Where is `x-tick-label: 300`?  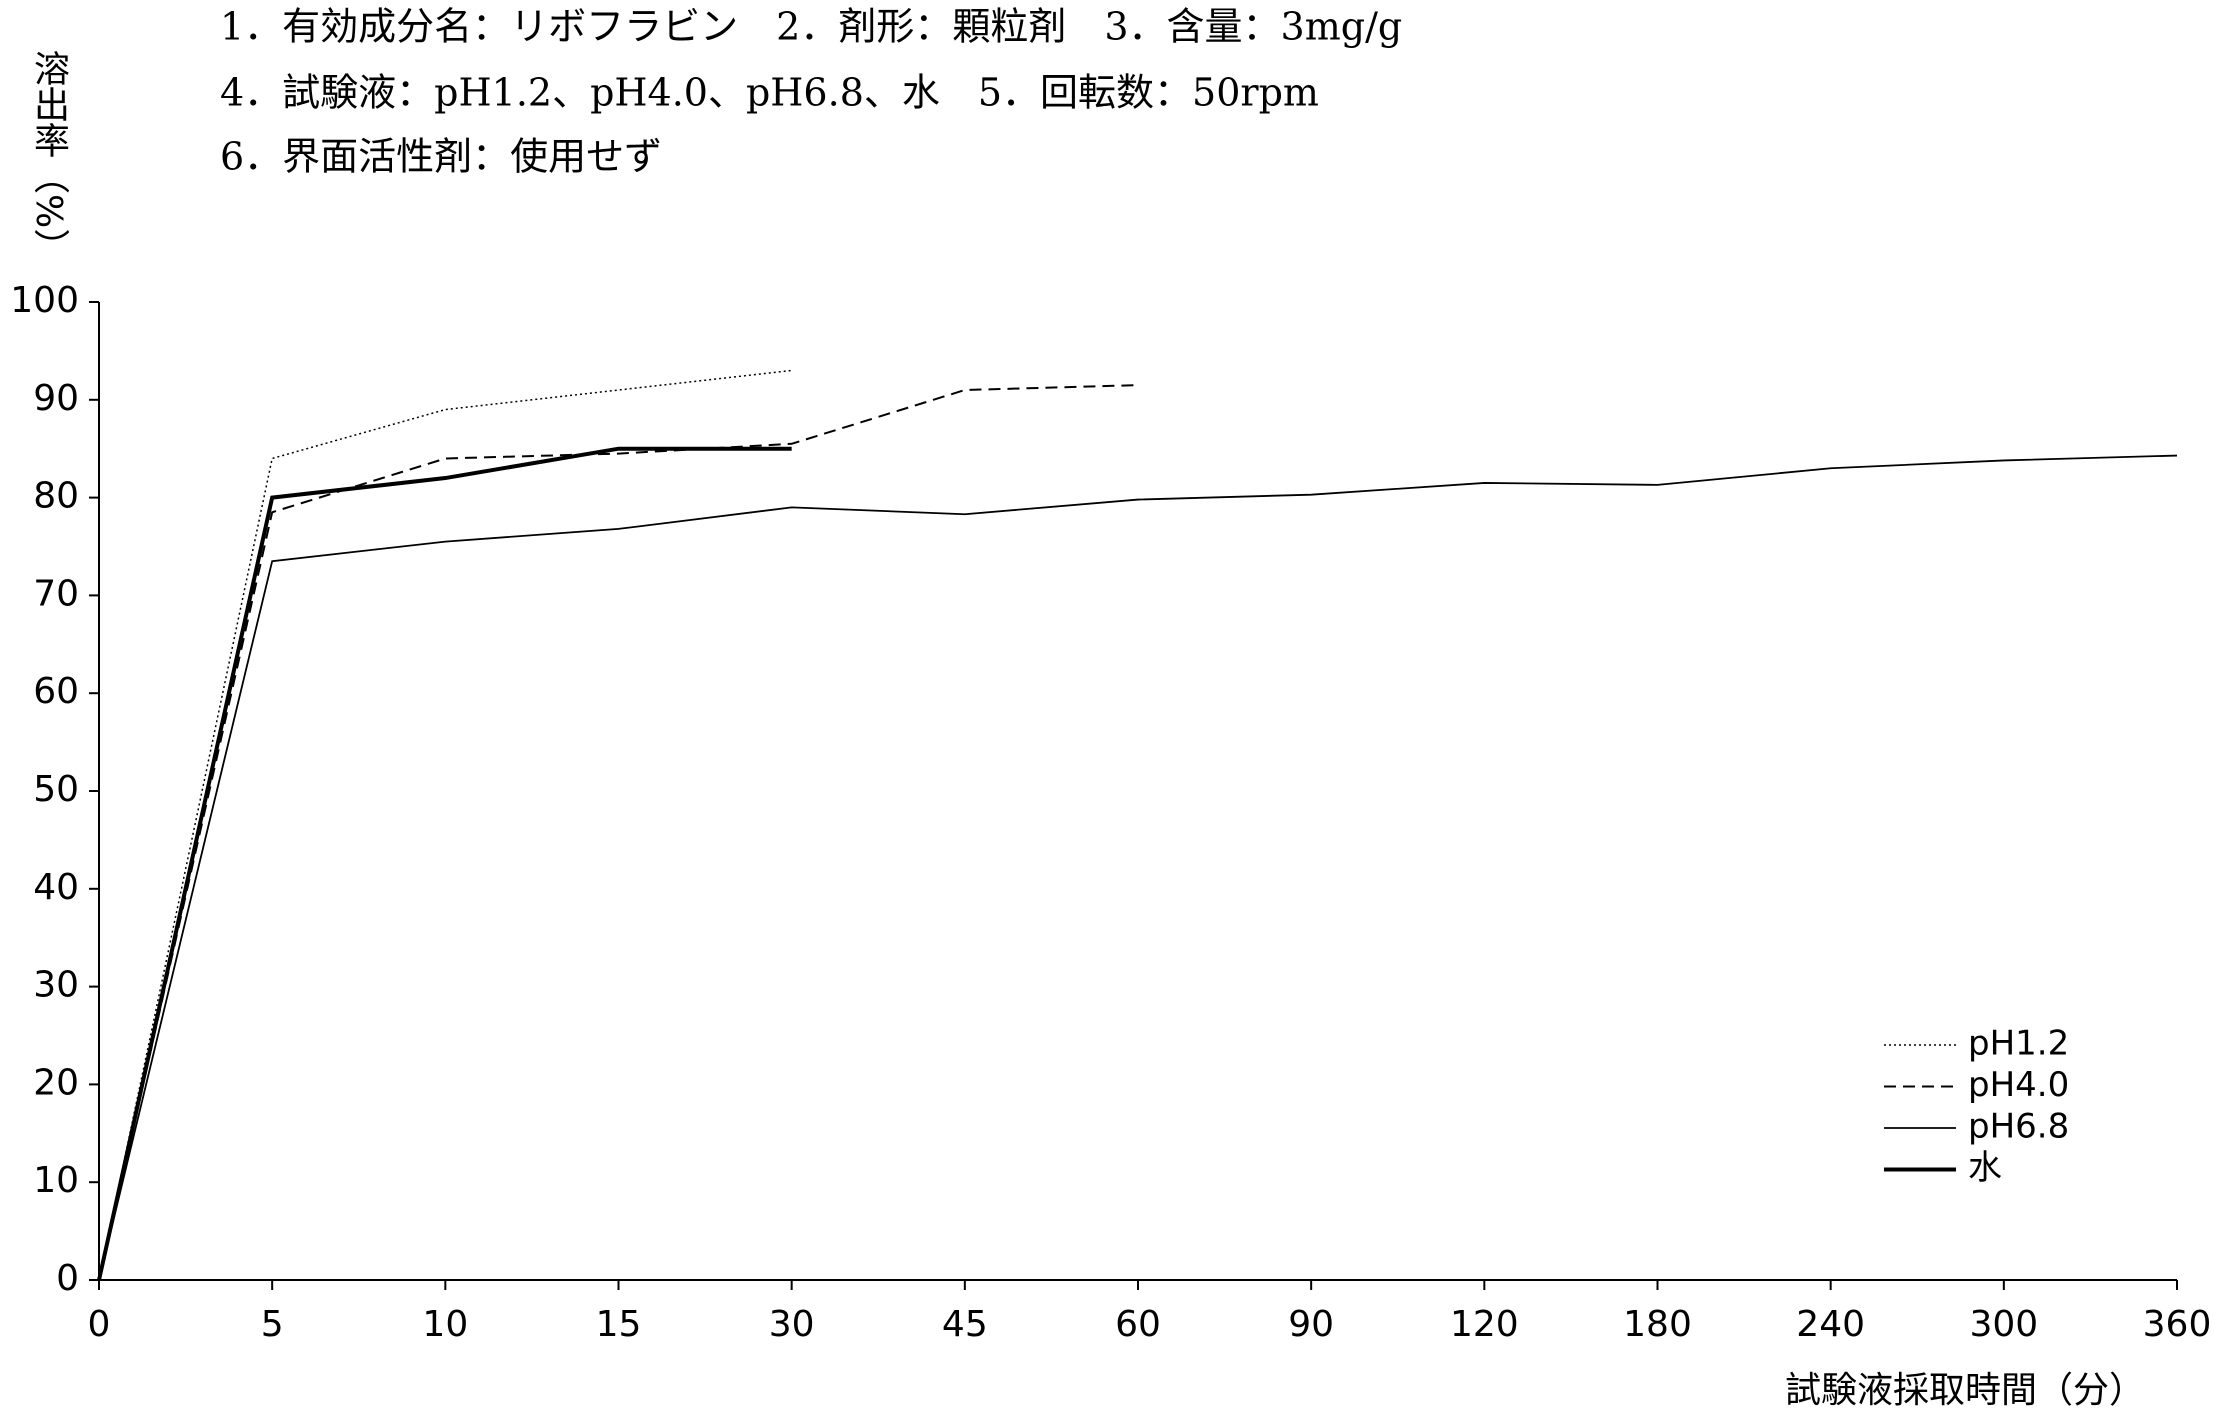
x-tick-label: 300 is located at coordinates (2003, 1324).